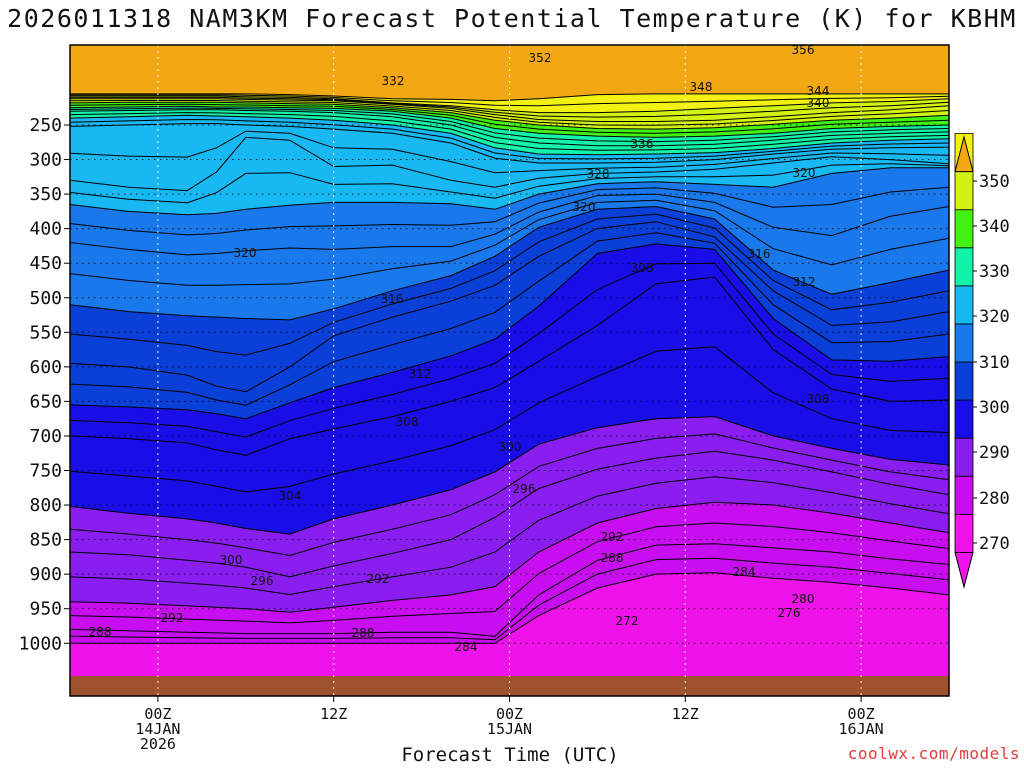 The width and height of the screenshot is (1024, 768). What do you see at coordinates (45, 436) in the screenshot?
I see `y-tick-label: 700` at bounding box center [45, 436].